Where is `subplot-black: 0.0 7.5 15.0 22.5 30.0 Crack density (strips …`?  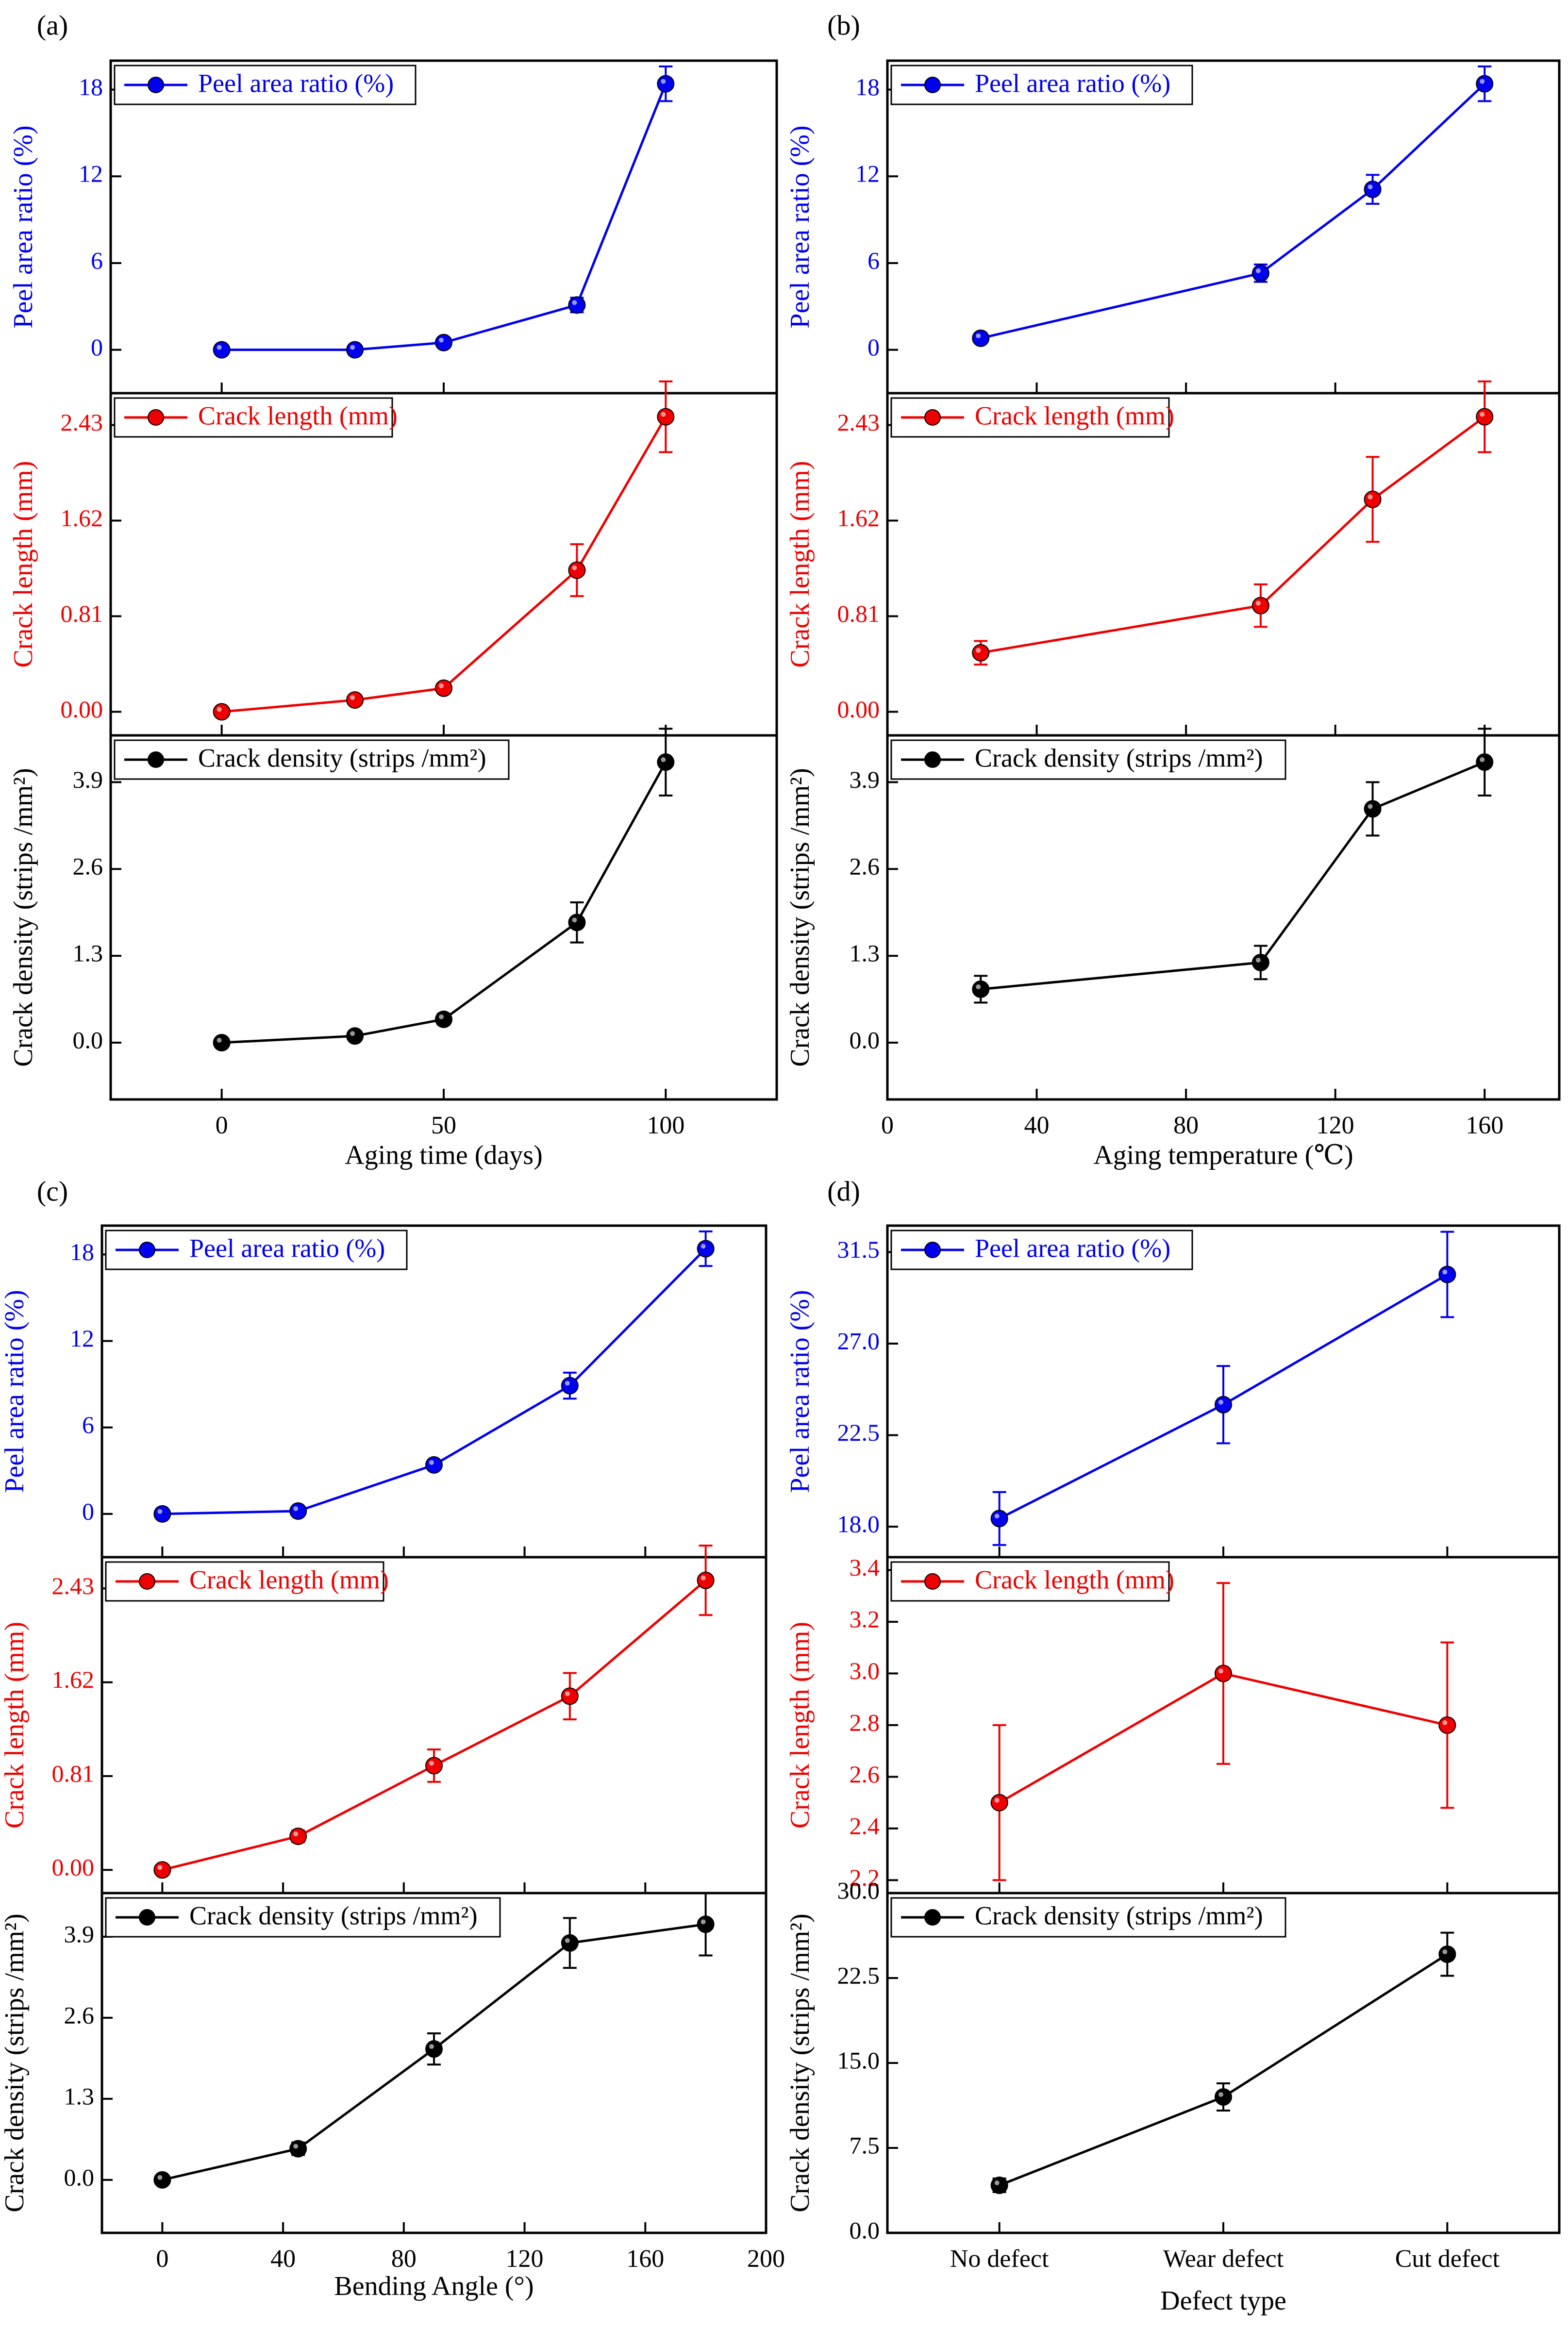 subplot-black: 0.0 7.5 15.0 22.5 30.0 Crack density (strips … is located at coordinates (1173, 2060).